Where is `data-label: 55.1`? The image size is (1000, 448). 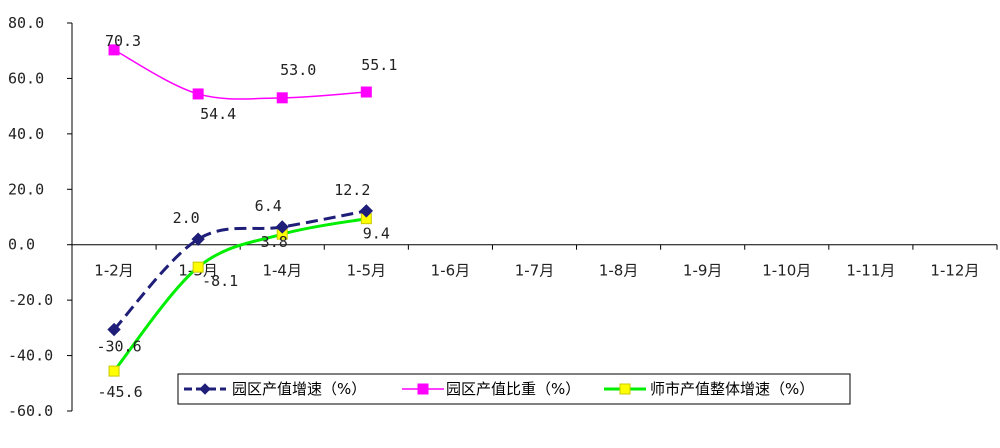
data-label: 55.1 is located at coordinates (379, 65).